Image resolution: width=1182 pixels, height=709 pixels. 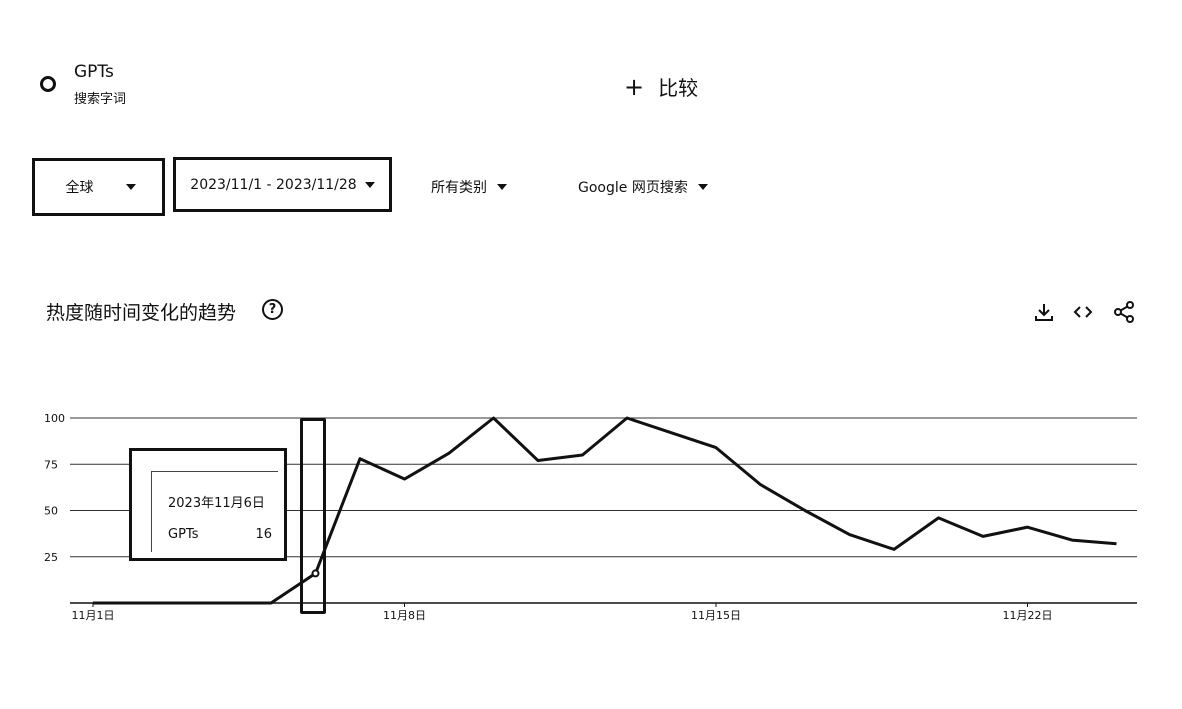 What do you see at coordinates (100, 99) in the screenshot?
I see `search-term-type: 搜索字词` at bounding box center [100, 99].